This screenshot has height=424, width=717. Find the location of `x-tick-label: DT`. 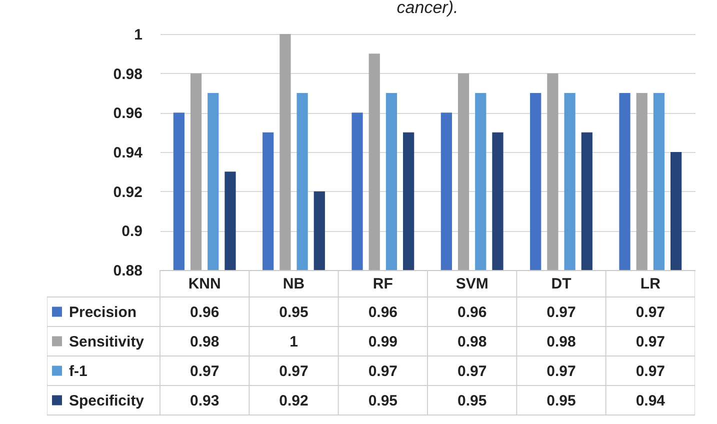

x-tick-label: DT is located at coordinates (561, 284).